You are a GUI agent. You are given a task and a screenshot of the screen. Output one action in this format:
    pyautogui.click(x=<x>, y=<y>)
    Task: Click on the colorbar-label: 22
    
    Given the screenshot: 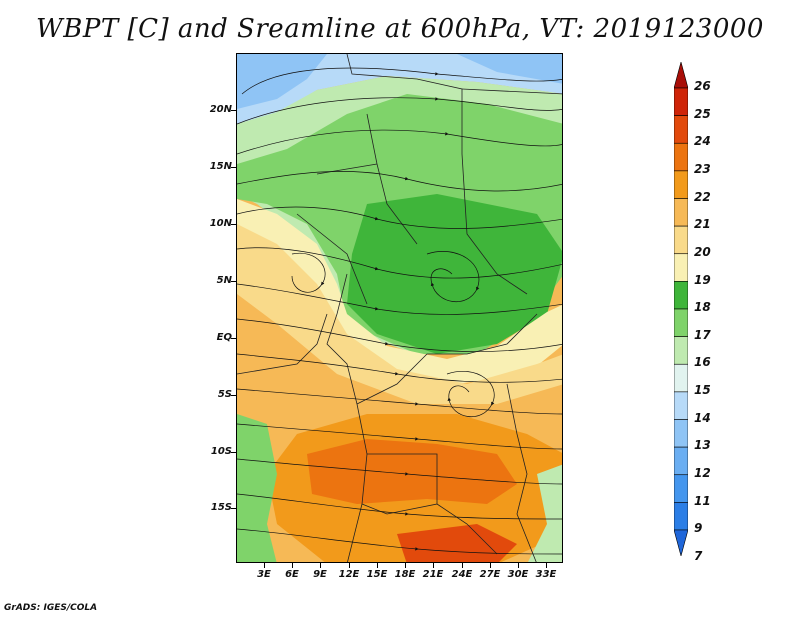 What is the action you would take?
    pyautogui.click(x=702, y=196)
    